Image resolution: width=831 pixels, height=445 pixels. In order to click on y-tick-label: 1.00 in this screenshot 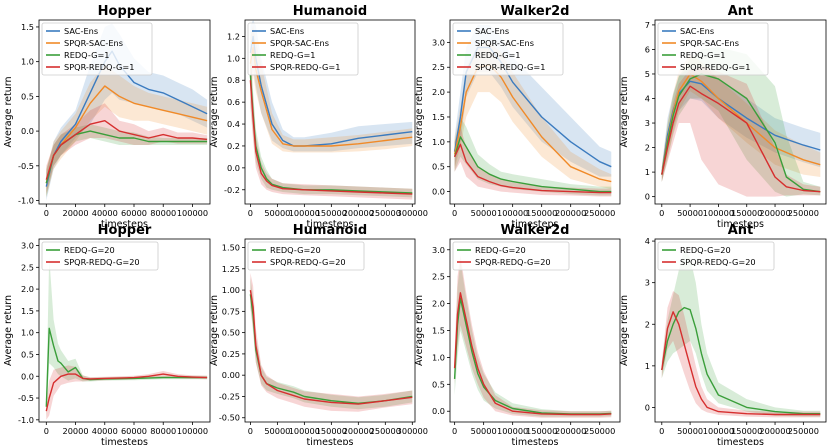, I will do `click(231, 290)`.